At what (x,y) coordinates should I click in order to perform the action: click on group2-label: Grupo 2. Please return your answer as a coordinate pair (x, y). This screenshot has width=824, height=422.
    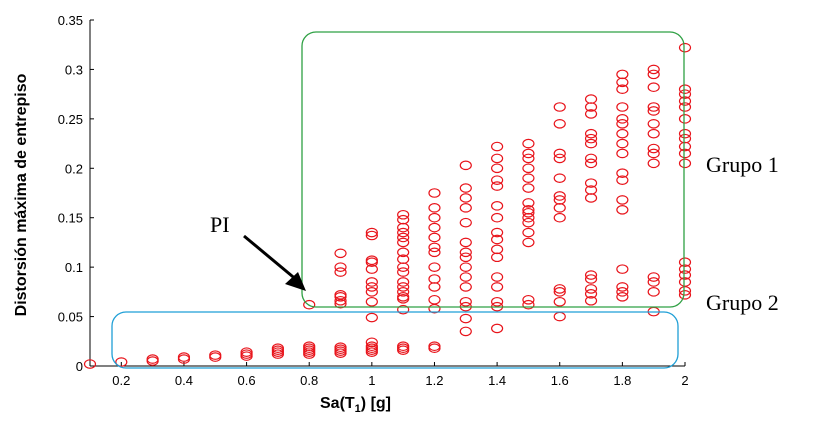
    Looking at the image, I should click on (742, 302).